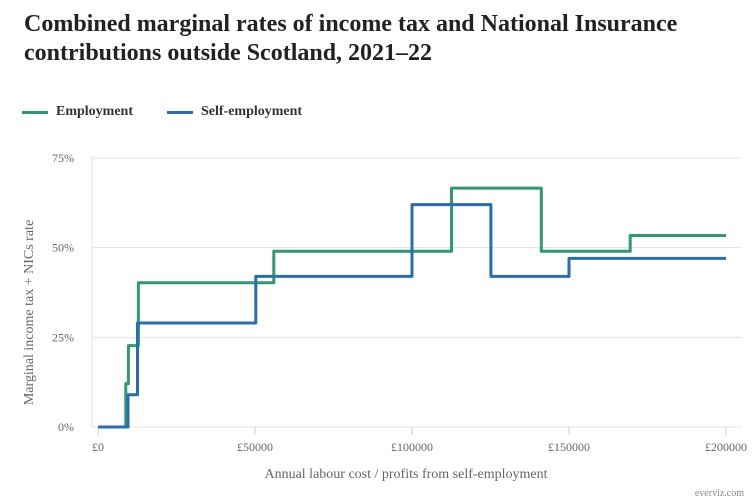 This screenshot has height=503, width=754. What do you see at coordinates (162, 112) in the screenshot?
I see `legend: Employment Self-employment` at bounding box center [162, 112].